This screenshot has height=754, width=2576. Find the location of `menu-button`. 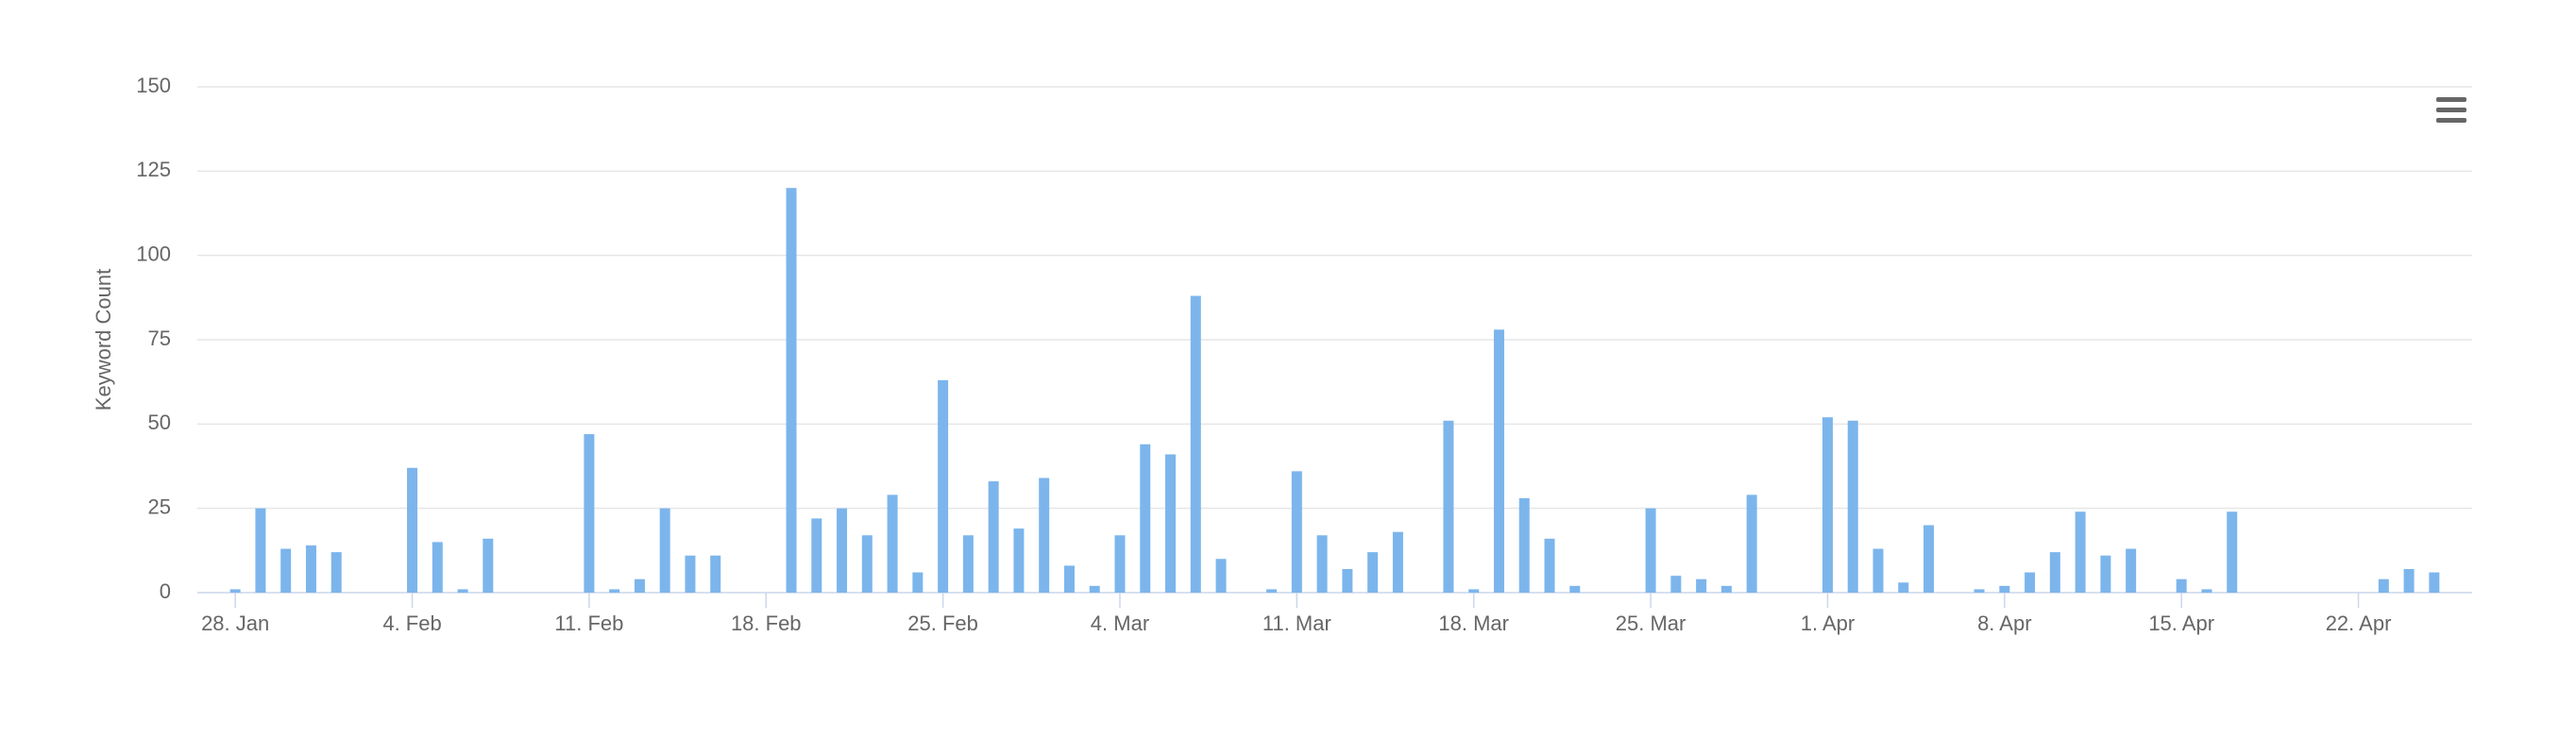

menu-button is located at coordinates (2451, 110).